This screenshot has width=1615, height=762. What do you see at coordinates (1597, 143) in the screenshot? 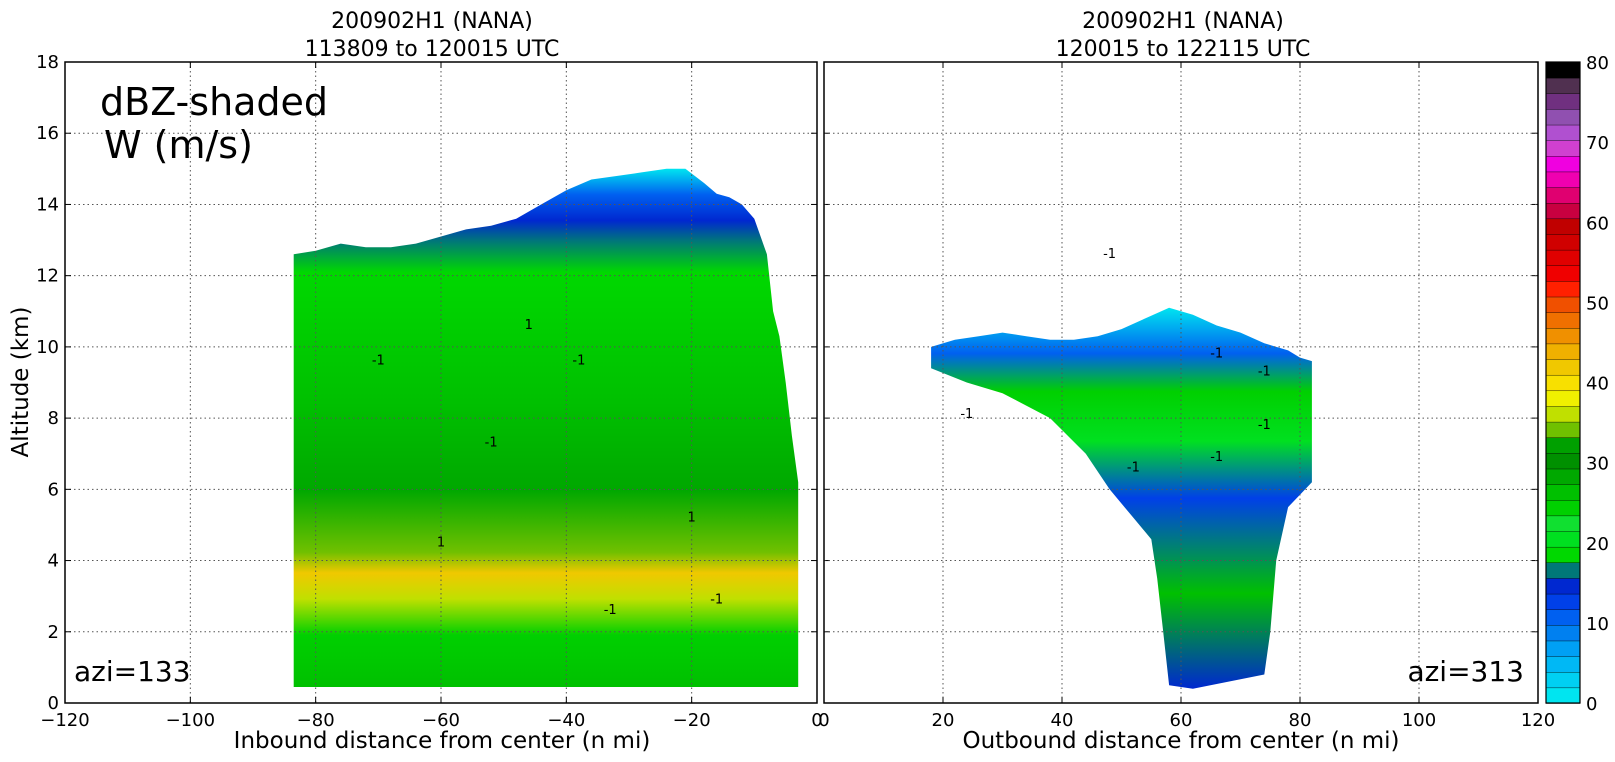
I see `colorbar-tick-label: 70` at bounding box center [1597, 143].